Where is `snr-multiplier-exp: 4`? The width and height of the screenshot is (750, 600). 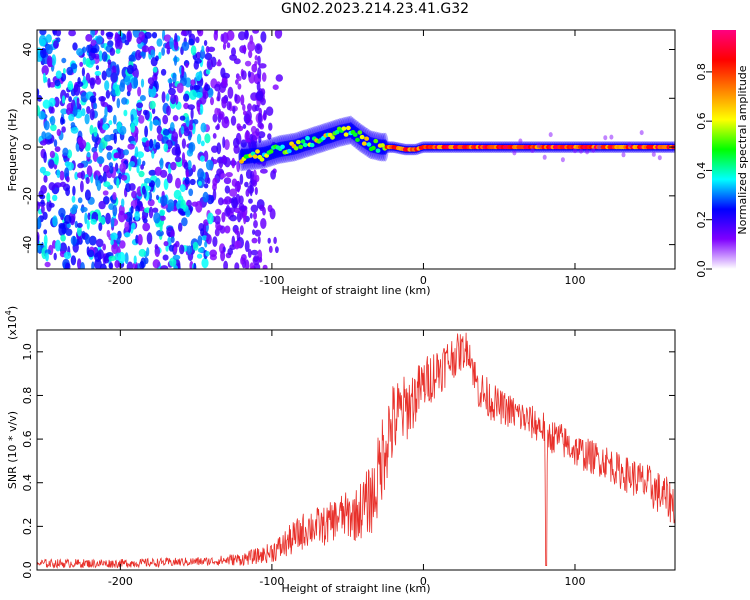 snr-multiplier-exp: 4 is located at coordinates (8, 312).